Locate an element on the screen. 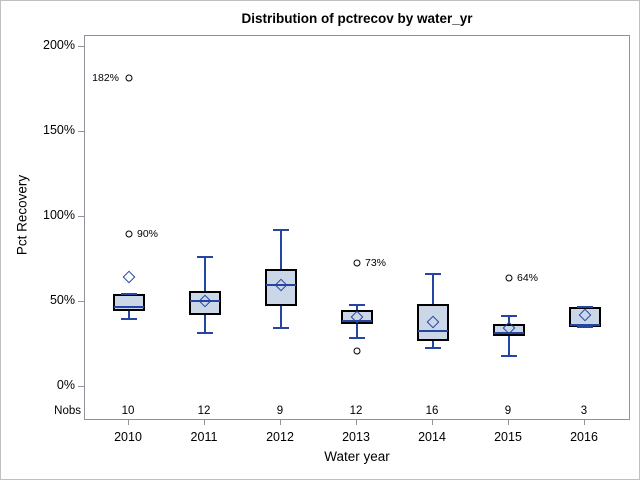 The image size is (640, 480). outlier-label: 90% is located at coordinates (148, 234).